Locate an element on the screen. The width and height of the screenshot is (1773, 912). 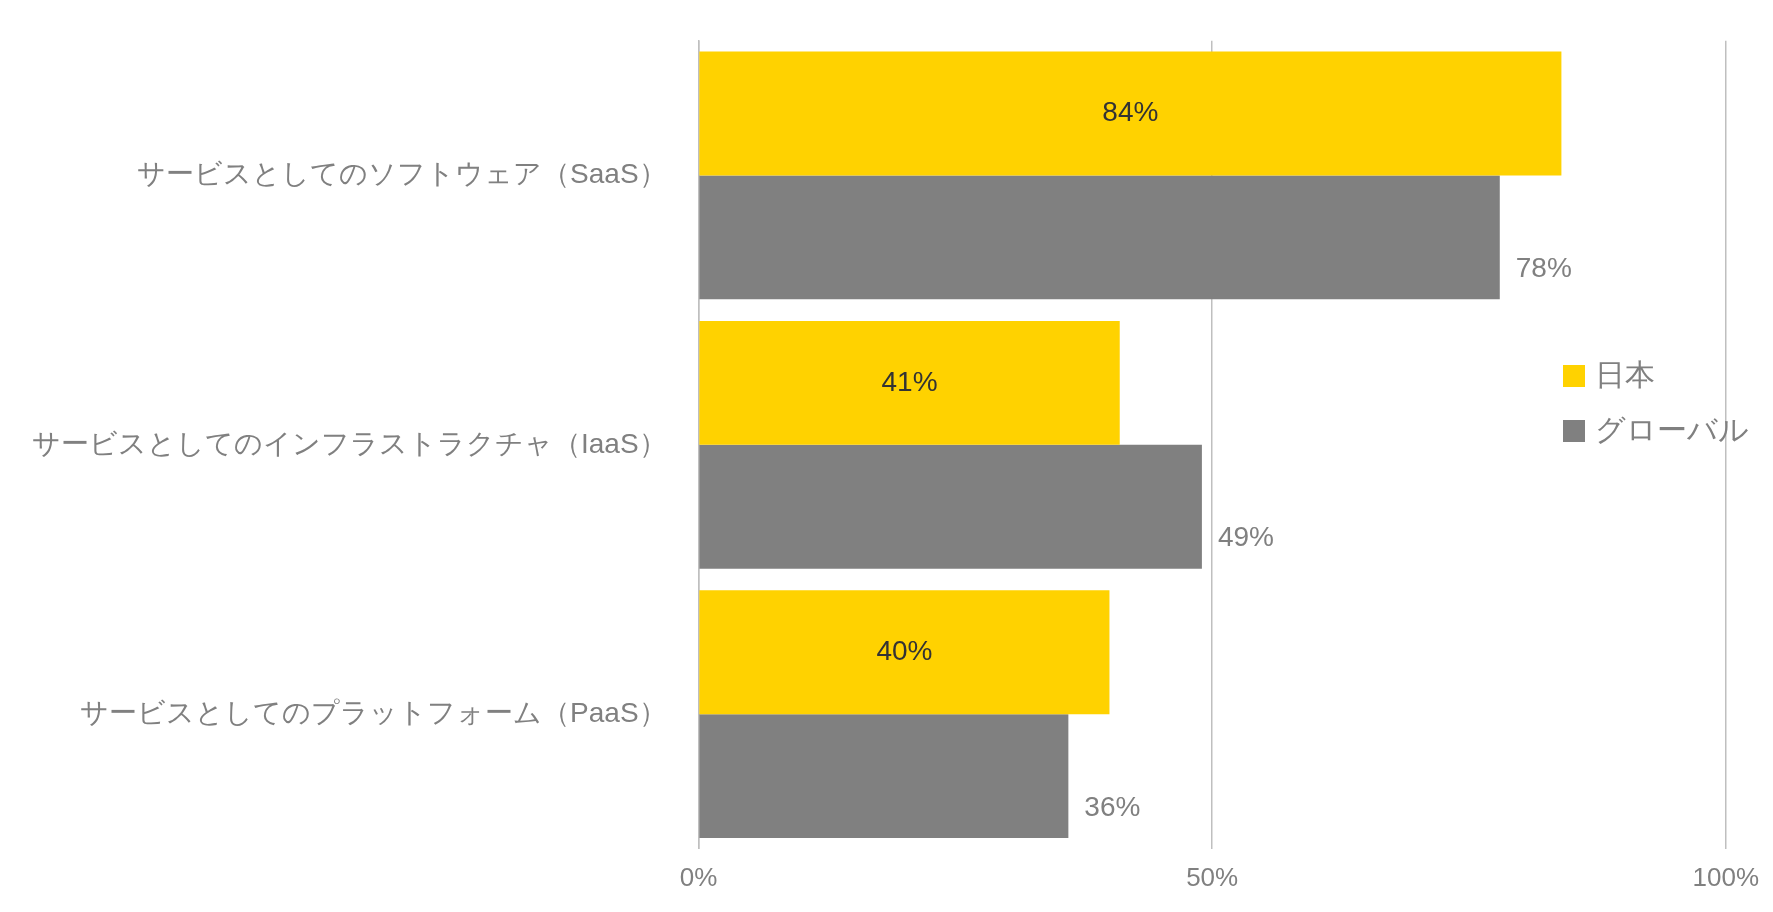
y-tick-label: サービスとしてのプラットフォーム（PaaS） is located at coordinates (373, 712).